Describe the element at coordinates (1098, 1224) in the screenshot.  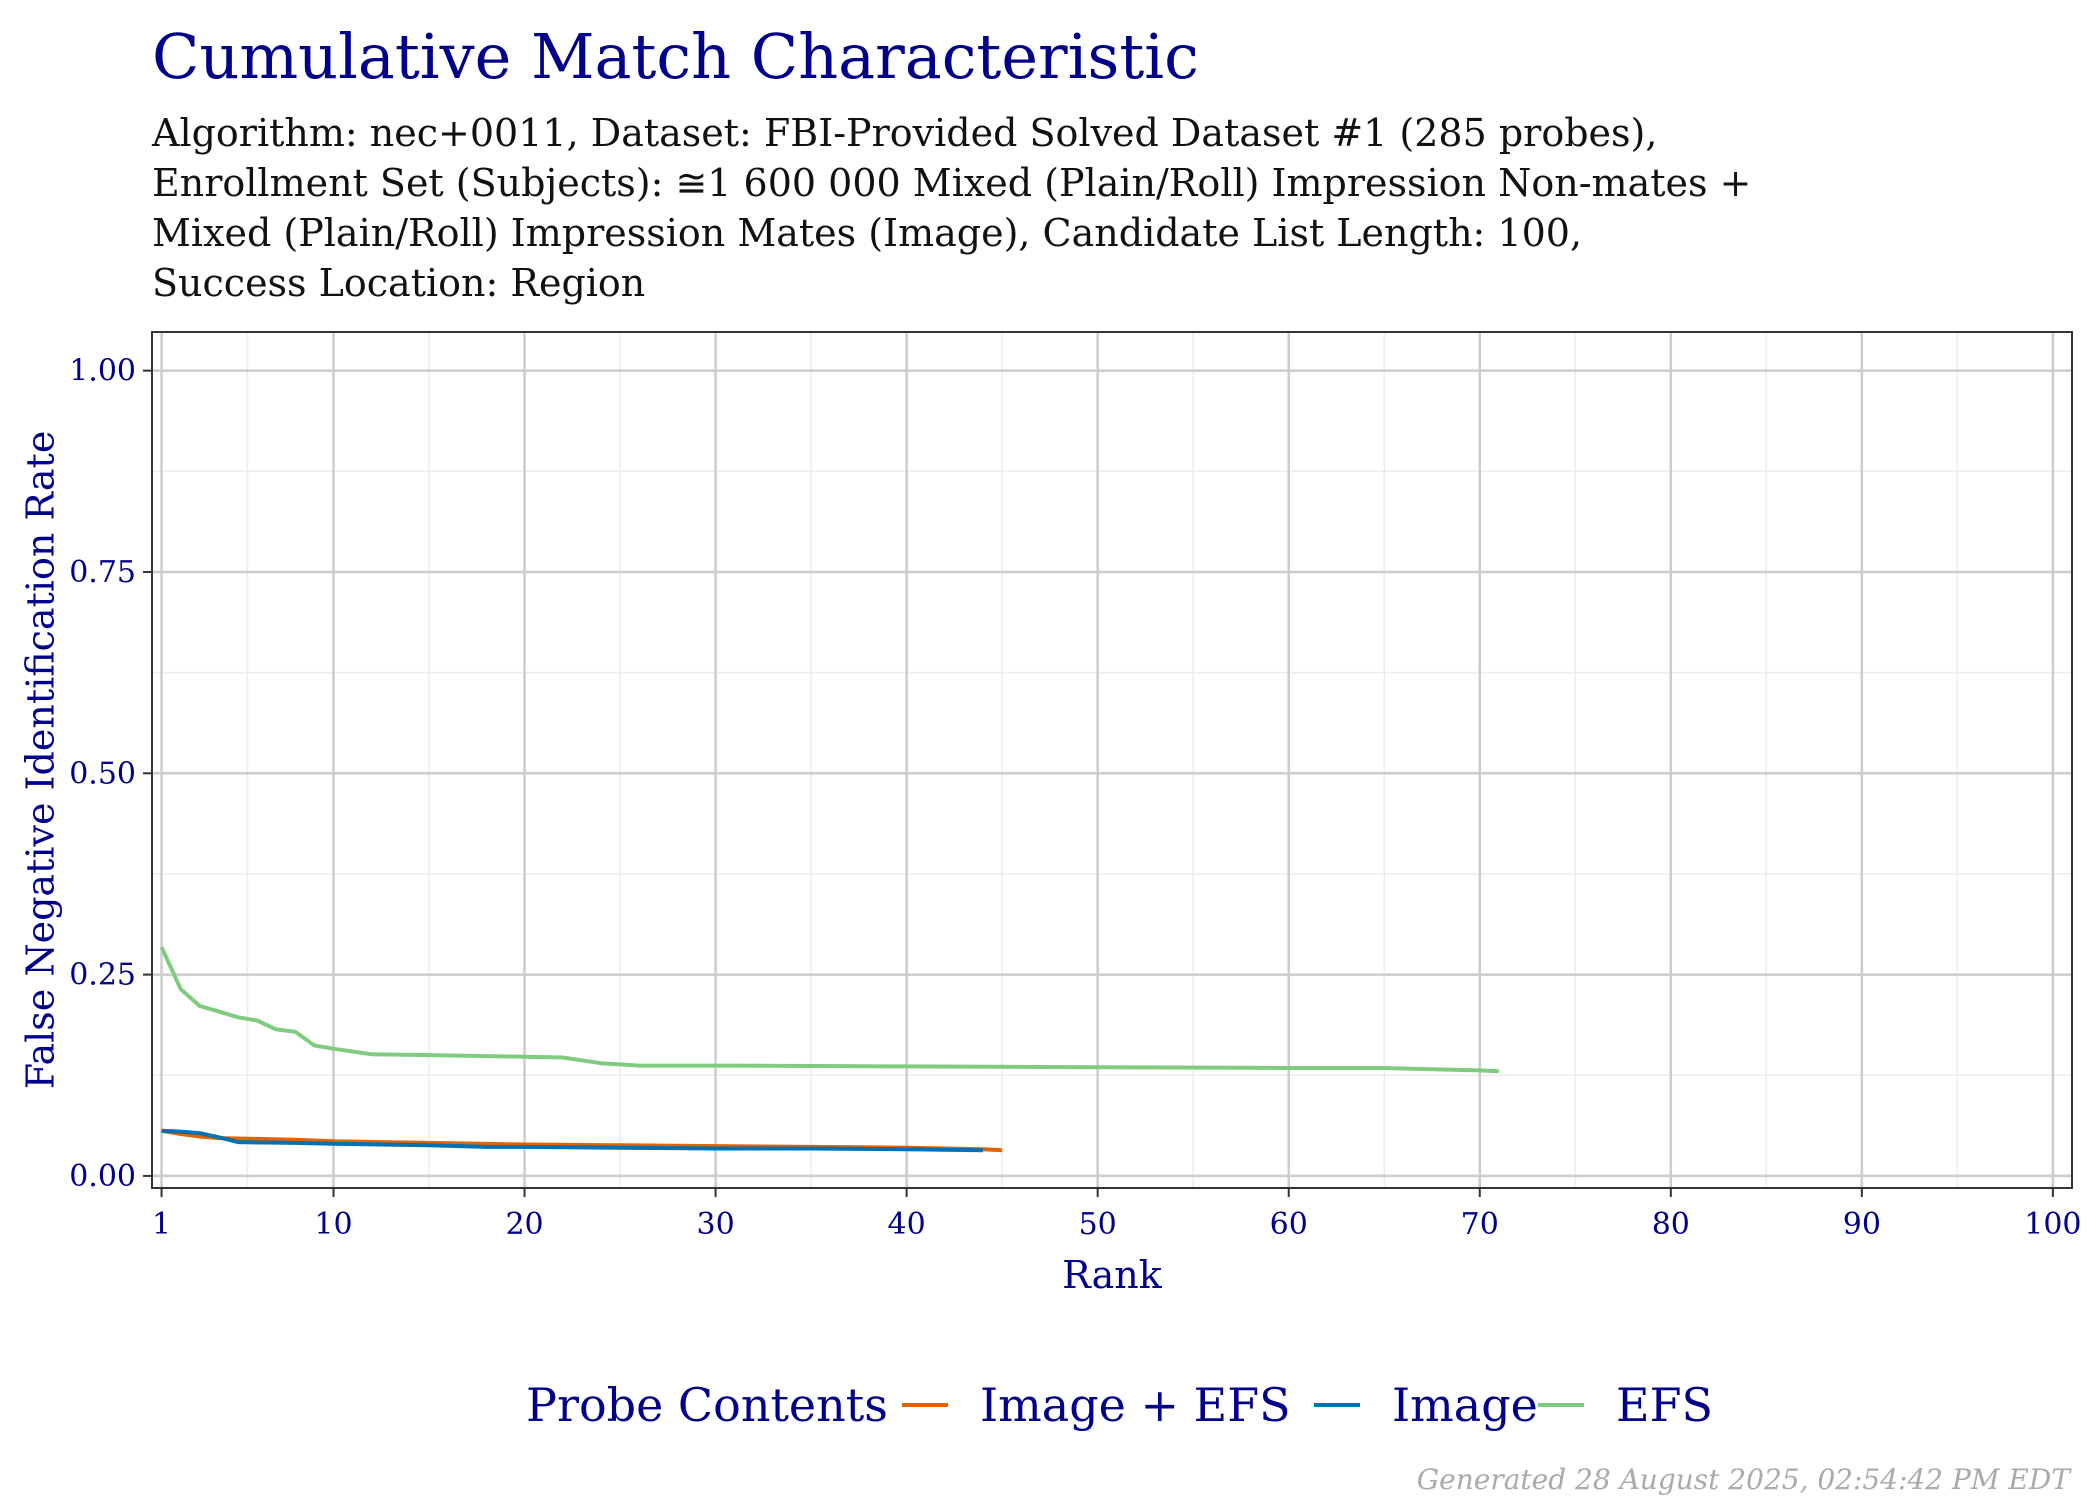
I see `x-tick-label: 50` at that location.